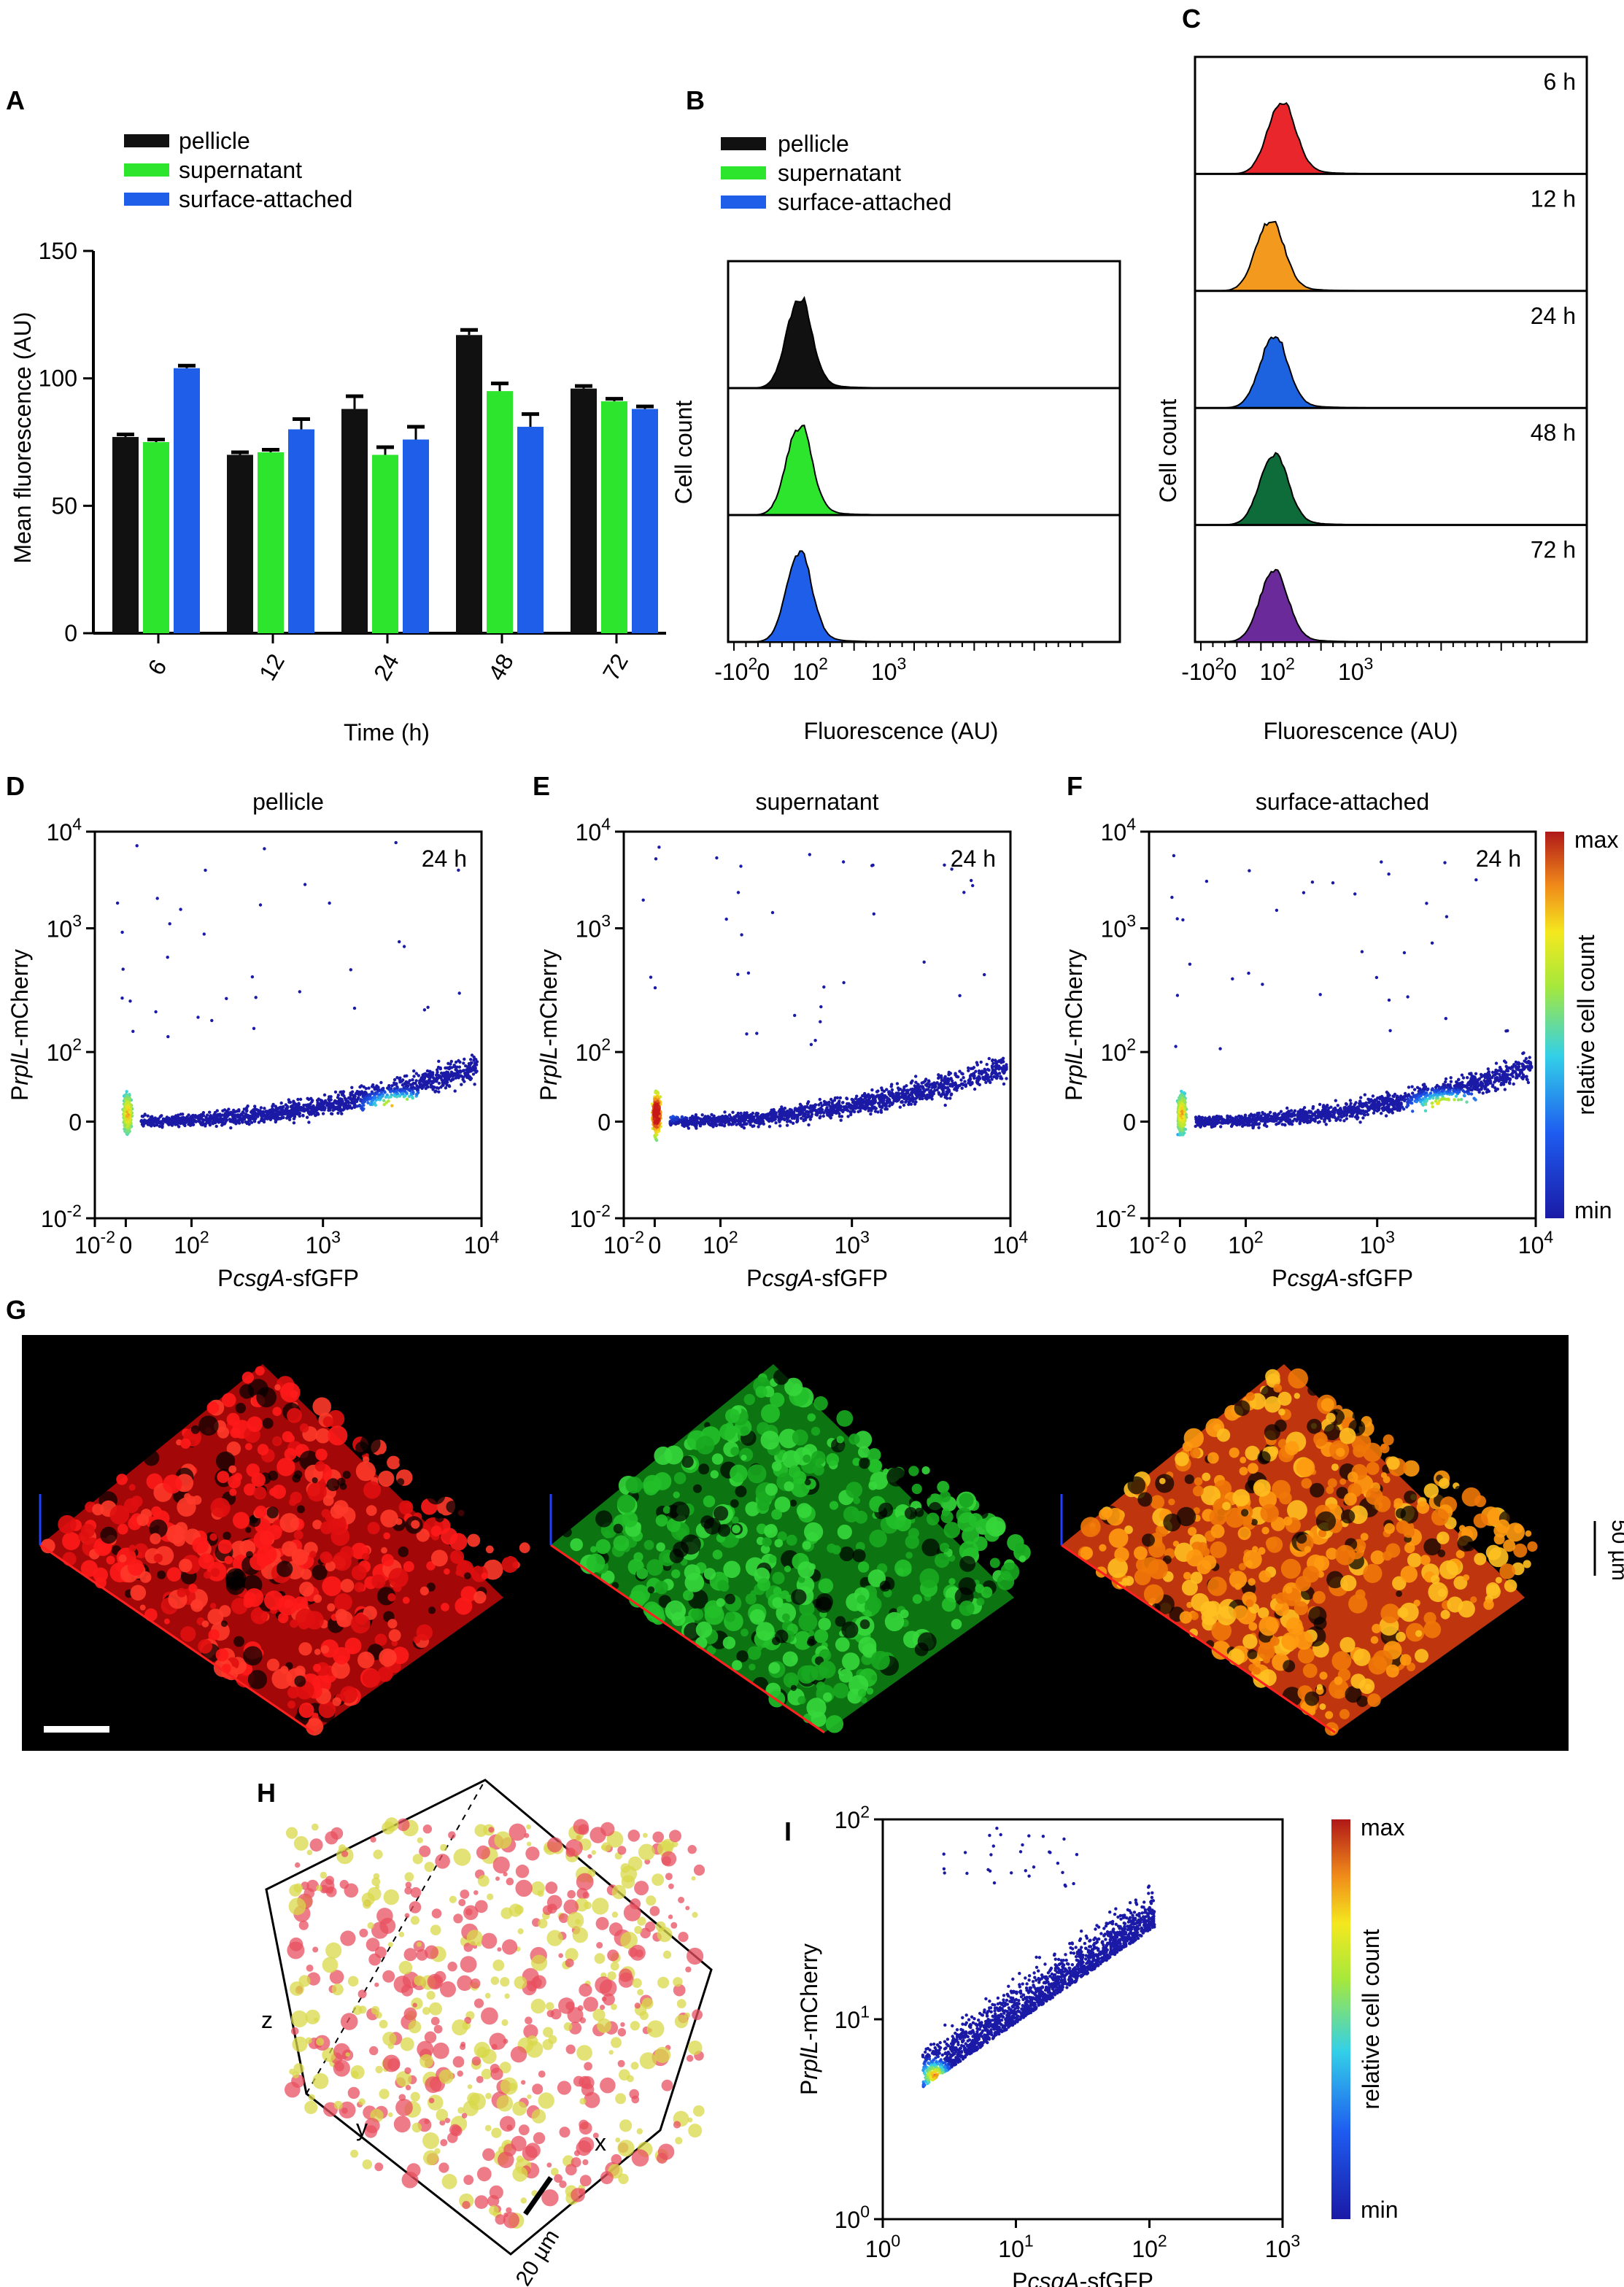 The image size is (1624, 2287). What do you see at coordinates (810, 669) in the screenshot?
I see `x-tick-label: 10²` at bounding box center [810, 669].